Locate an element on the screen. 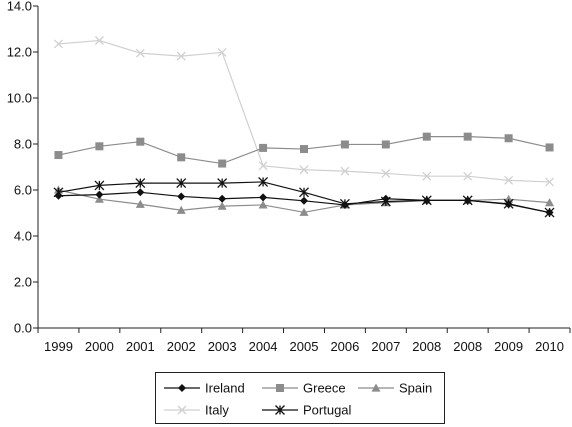  x-tick-label: 2007 is located at coordinates (385, 346).